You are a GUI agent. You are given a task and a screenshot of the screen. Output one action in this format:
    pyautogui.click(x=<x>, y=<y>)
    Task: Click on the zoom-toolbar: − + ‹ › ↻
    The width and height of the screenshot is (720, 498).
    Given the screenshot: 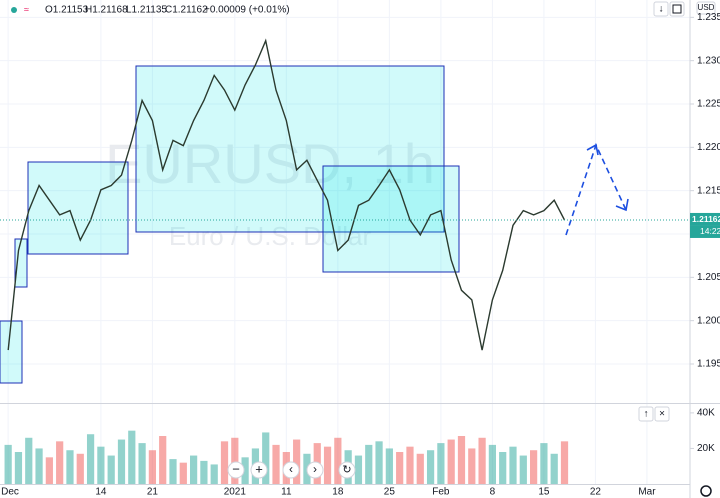 What is the action you would take?
    pyautogui.click(x=291, y=470)
    